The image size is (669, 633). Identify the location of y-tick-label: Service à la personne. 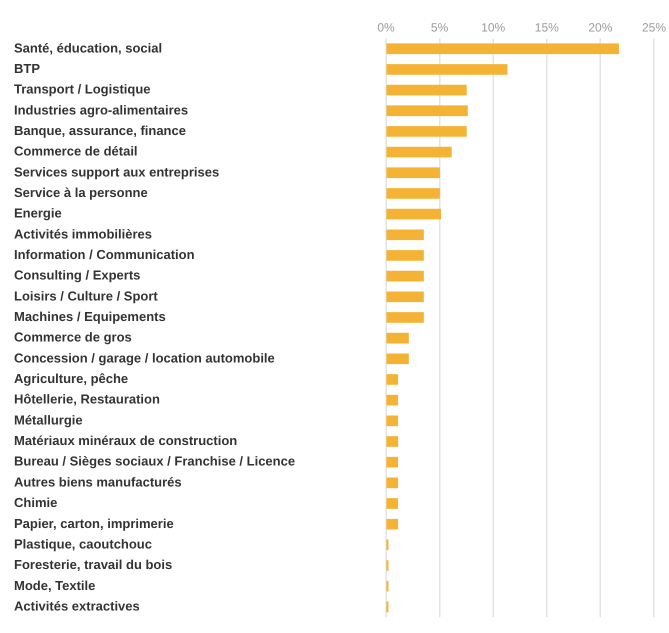
(81, 192).